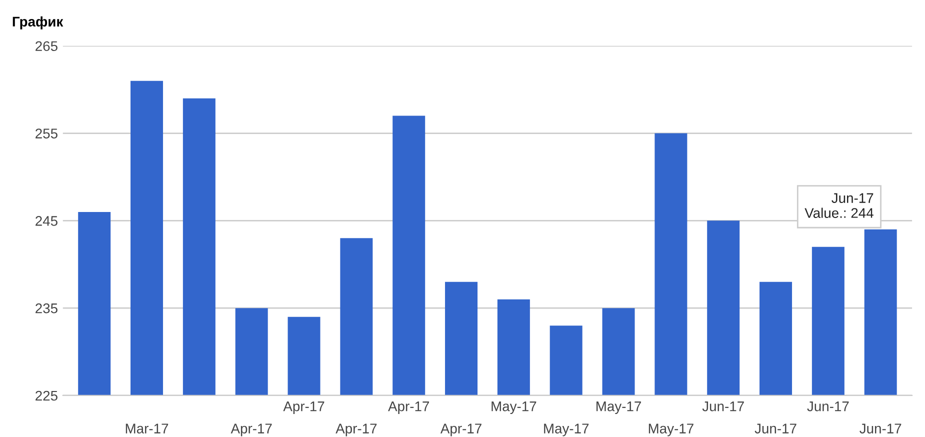  Describe the element at coordinates (38, 23) in the screenshot. I see `chart-title: График` at that location.